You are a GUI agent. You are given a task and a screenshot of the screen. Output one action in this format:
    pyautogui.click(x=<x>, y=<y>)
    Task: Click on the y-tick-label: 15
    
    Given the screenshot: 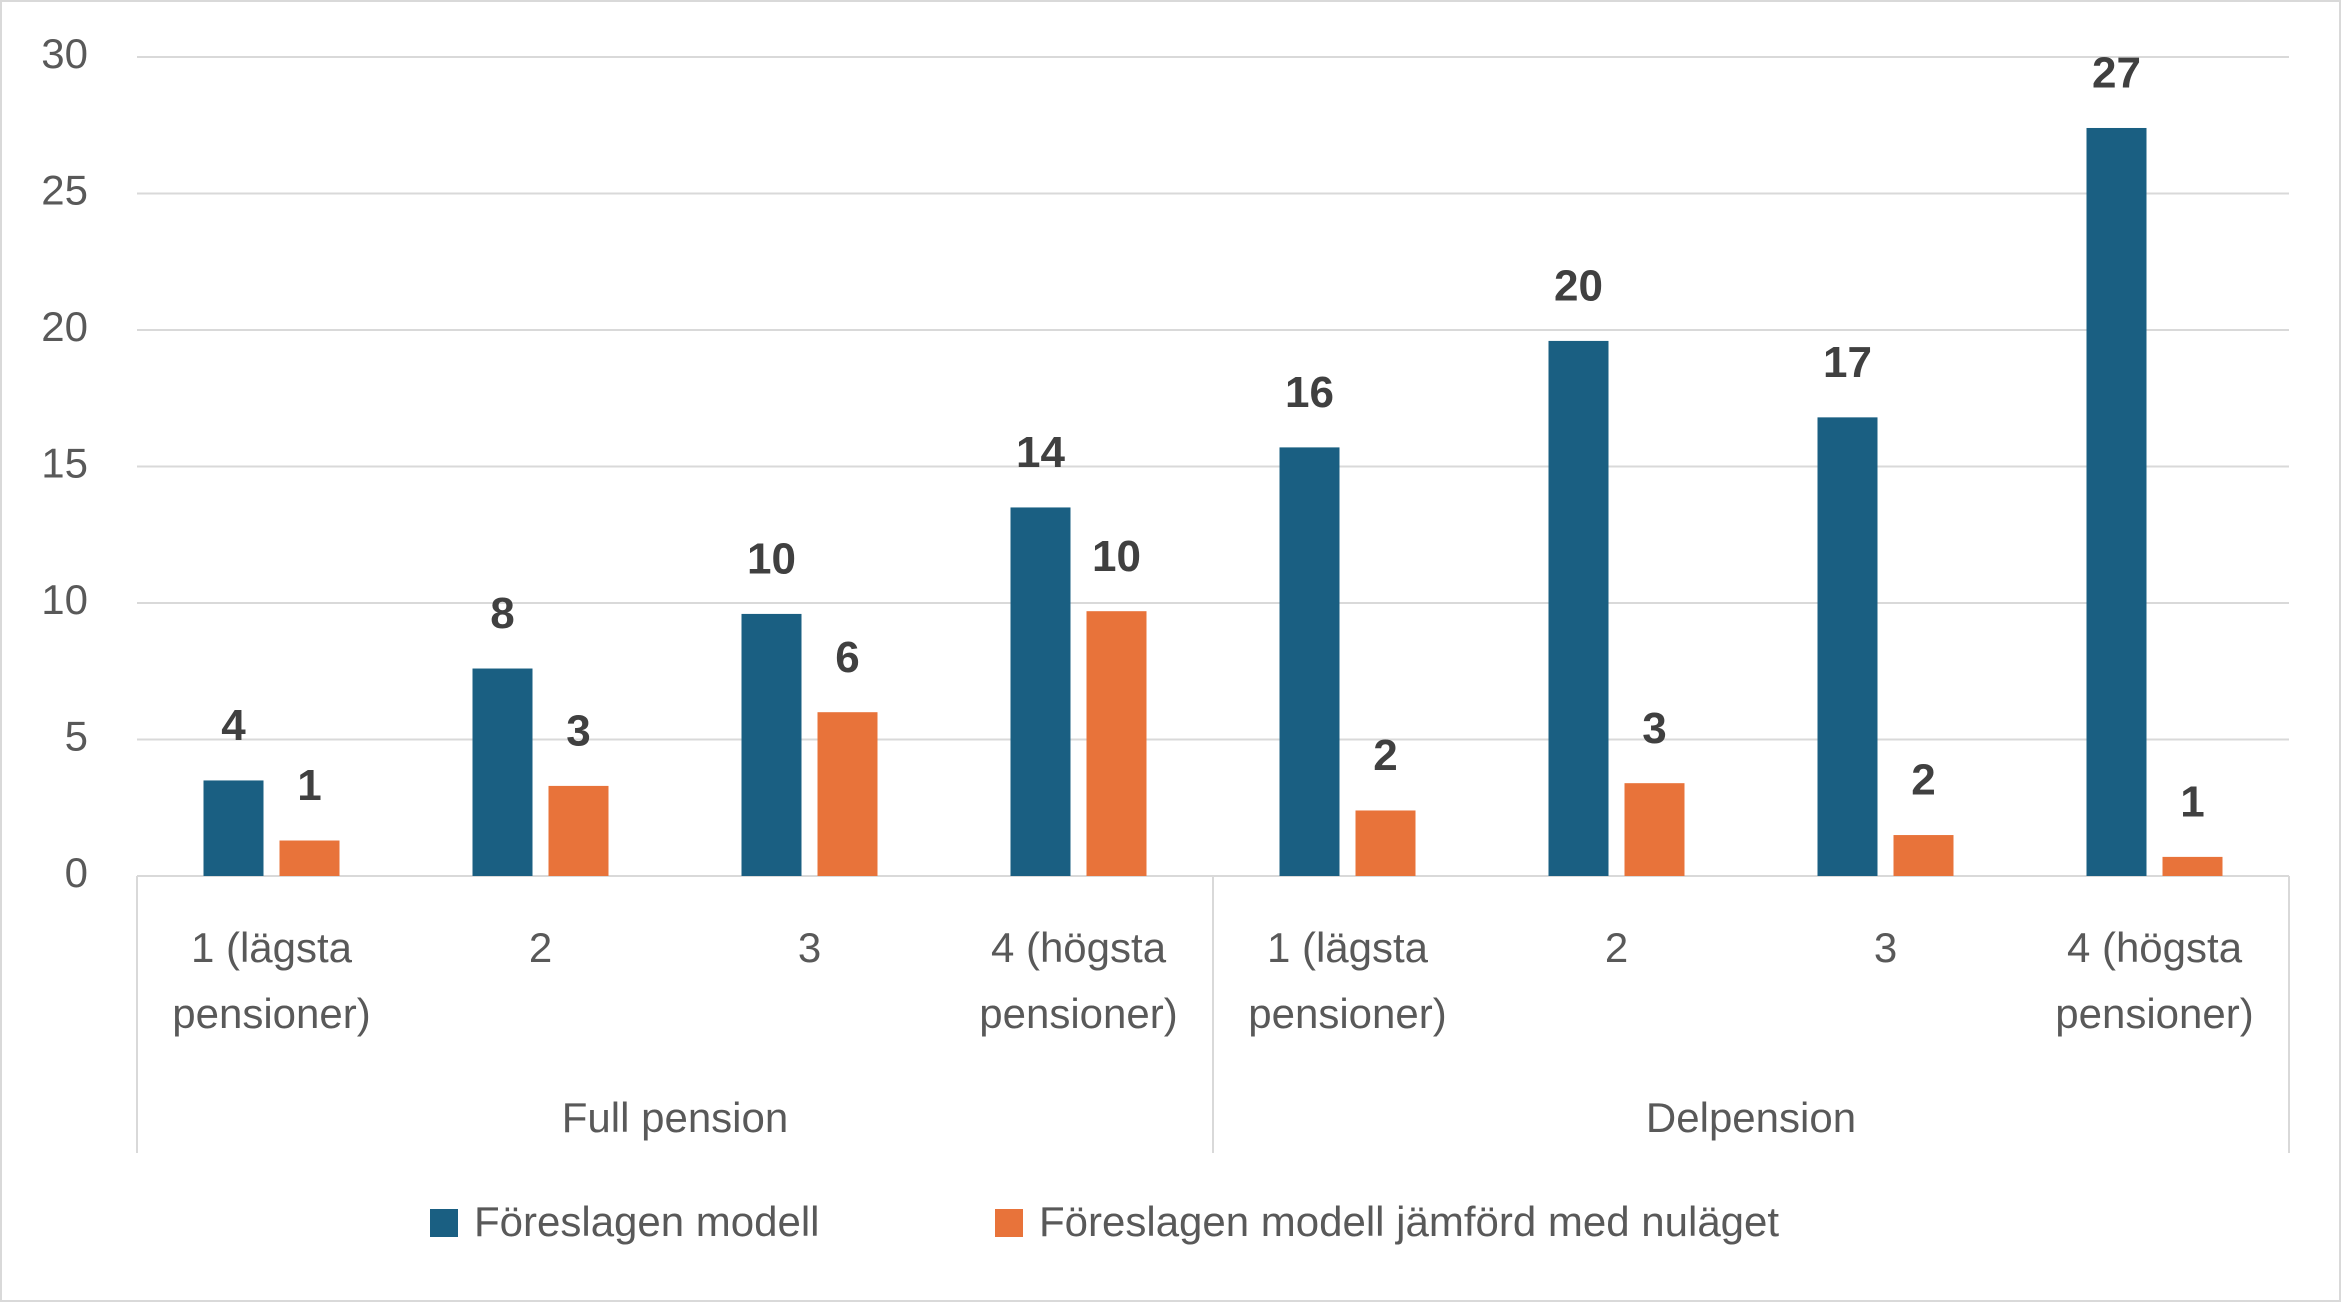 What is the action you would take?
    pyautogui.click(x=64, y=463)
    